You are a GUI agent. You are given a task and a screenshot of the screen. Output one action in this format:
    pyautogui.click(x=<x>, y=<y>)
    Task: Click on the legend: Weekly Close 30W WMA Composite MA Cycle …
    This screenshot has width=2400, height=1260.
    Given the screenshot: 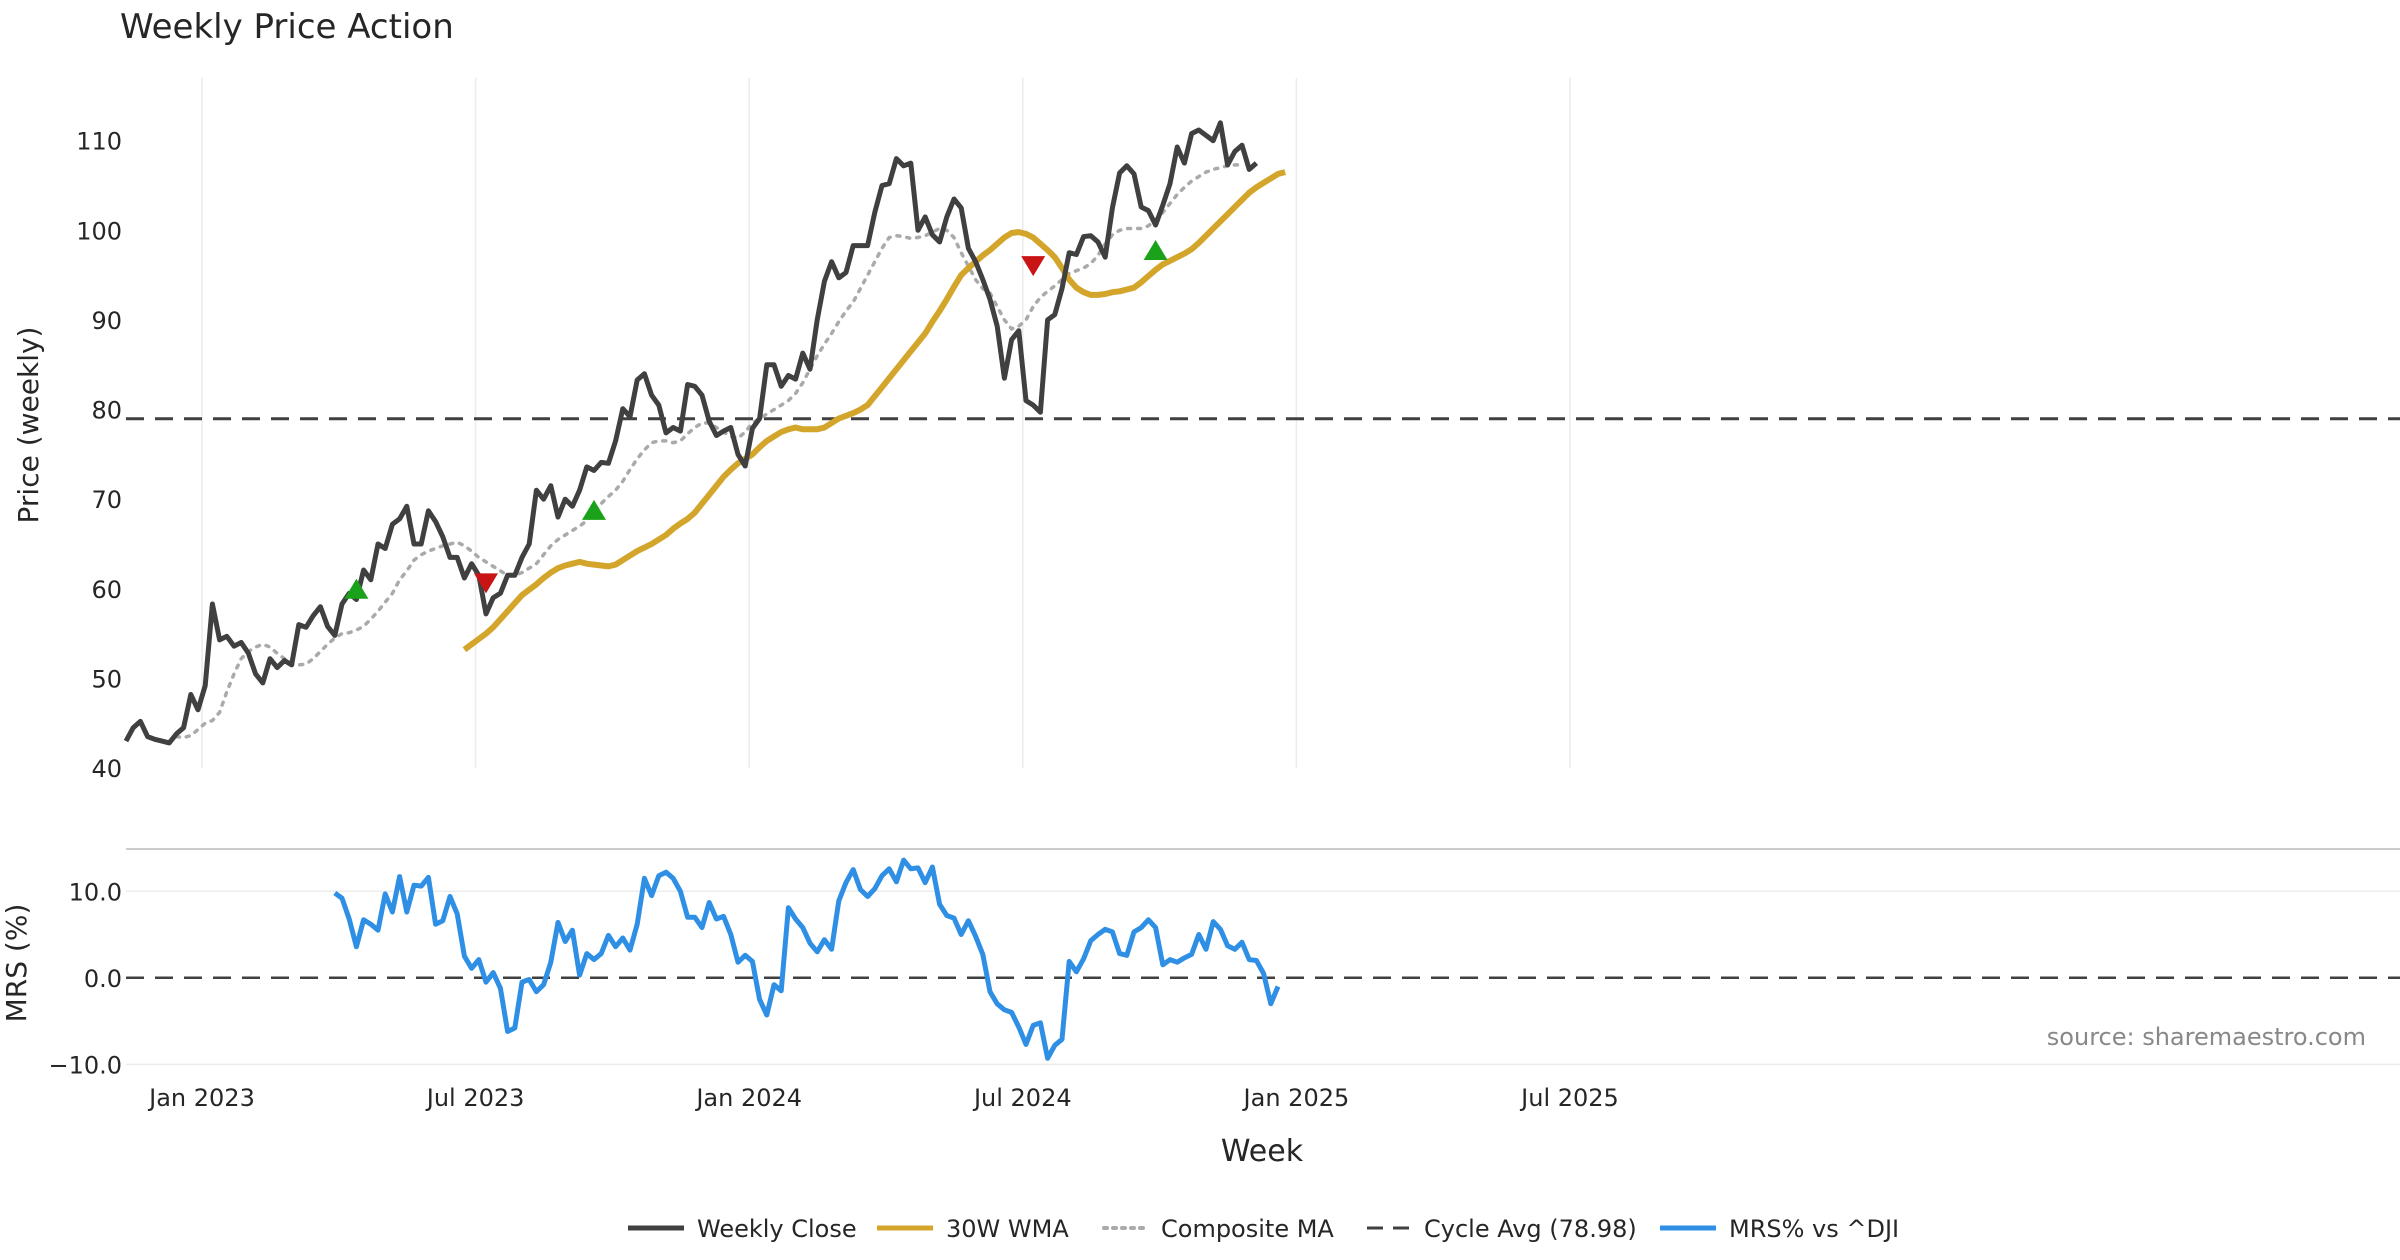 What is the action you would take?
    pyautogui.click(x=1263, y=1229)
    